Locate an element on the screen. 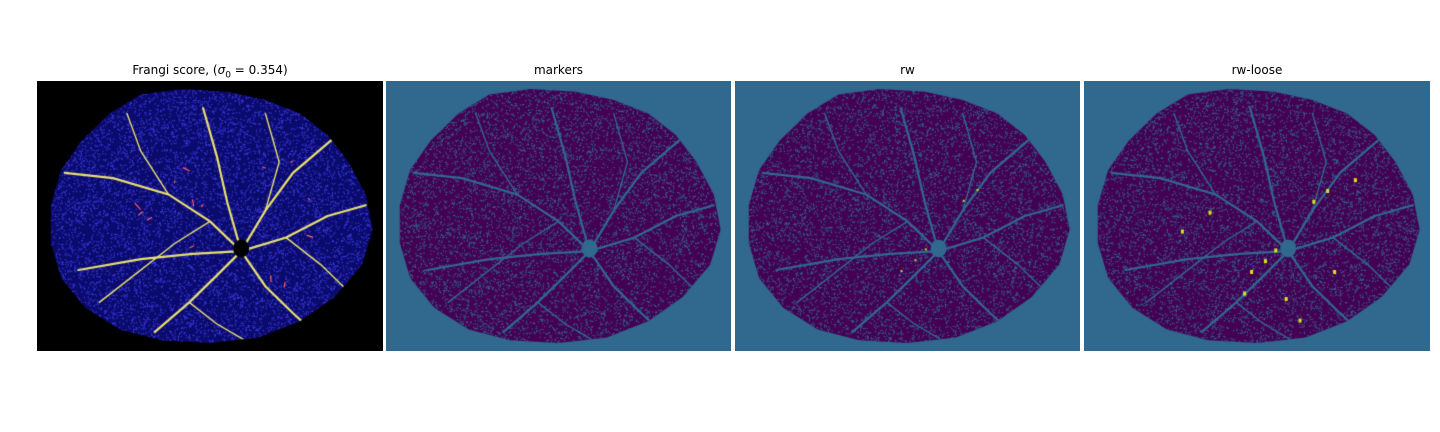  rw-loose-panel-title: rw-loose is located at coordinates (1257, 70).